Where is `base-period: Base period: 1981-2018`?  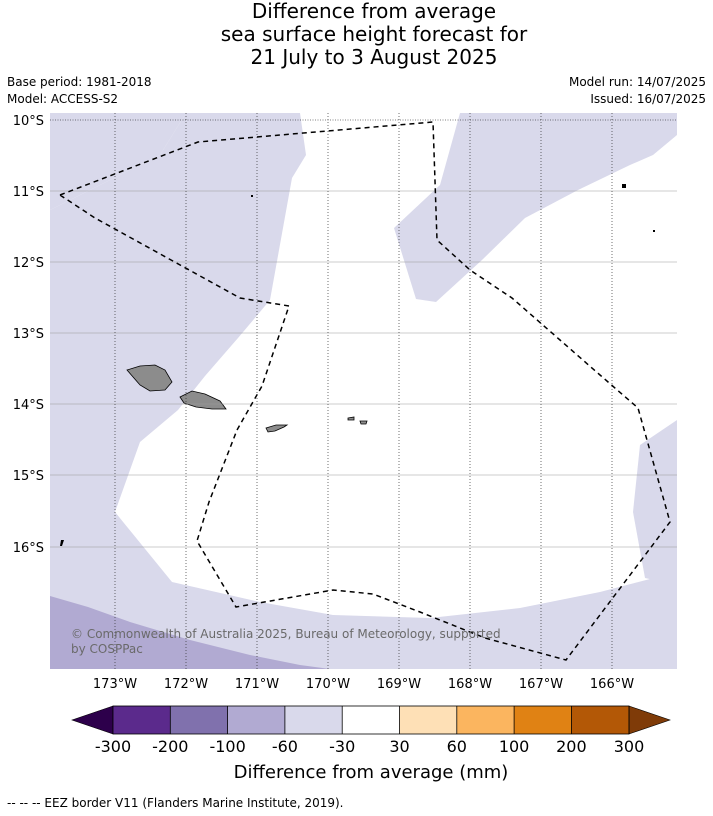
base-period: Base period: 1981-2018 is located at coordinates (79, 82).